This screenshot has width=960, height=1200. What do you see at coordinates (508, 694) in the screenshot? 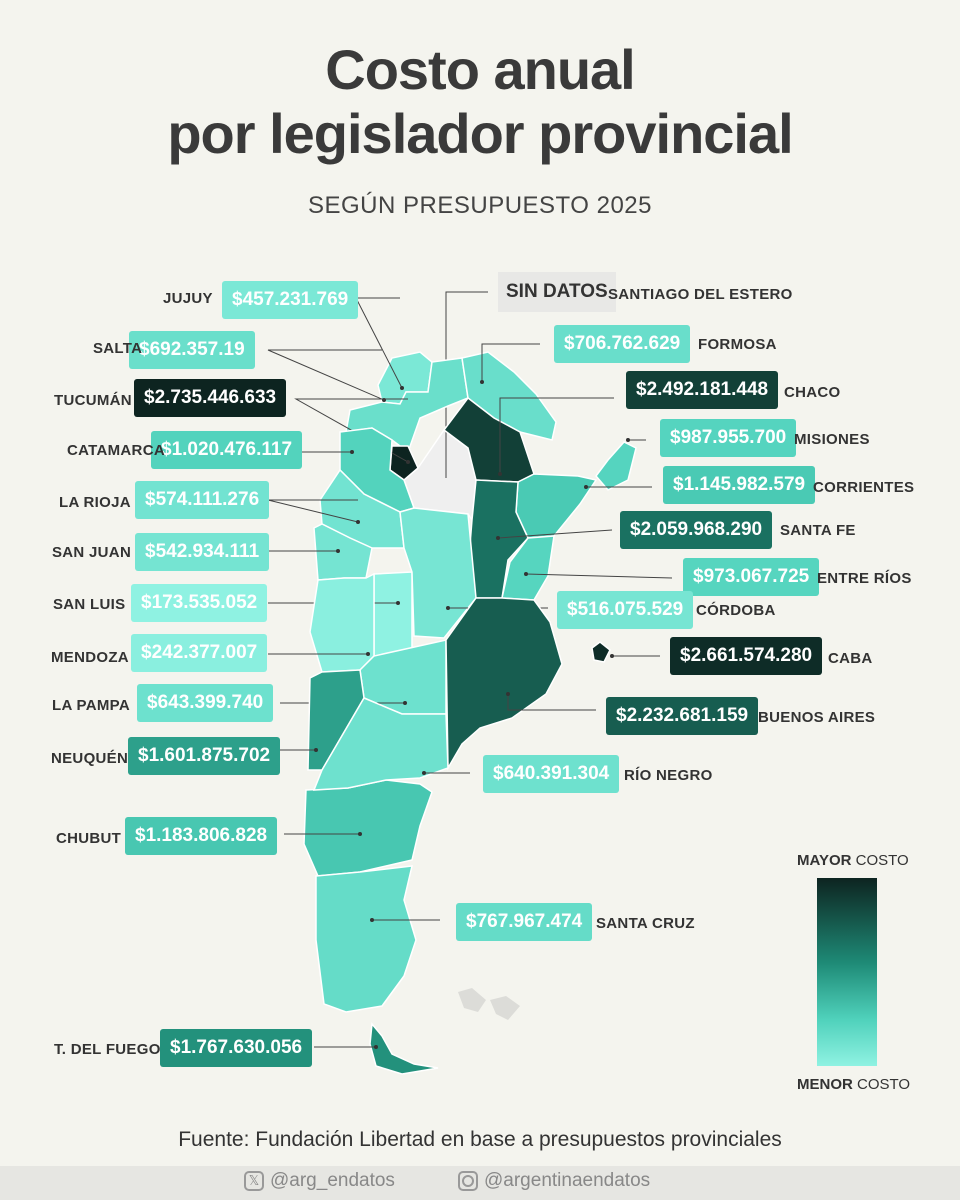
I see `anchor-dot-buenos-aires` at bounding box center [508, 694].